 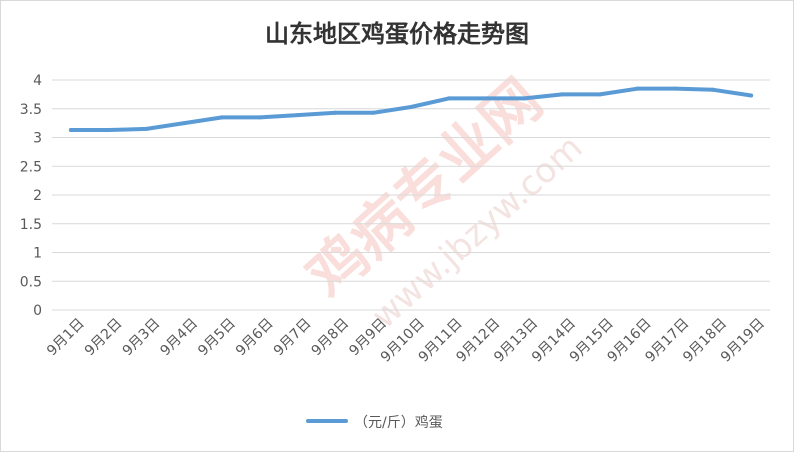 I want to click on x-tick-label: 9月1日, so click(x=66, y=338).